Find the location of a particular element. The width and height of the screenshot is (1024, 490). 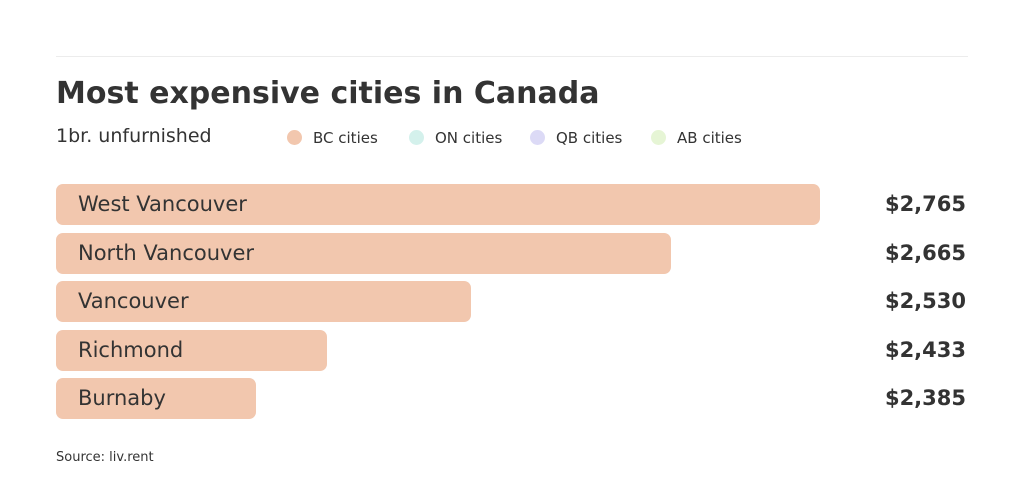

legend-label-ab: AB cities is located at coordinates (709, 138).